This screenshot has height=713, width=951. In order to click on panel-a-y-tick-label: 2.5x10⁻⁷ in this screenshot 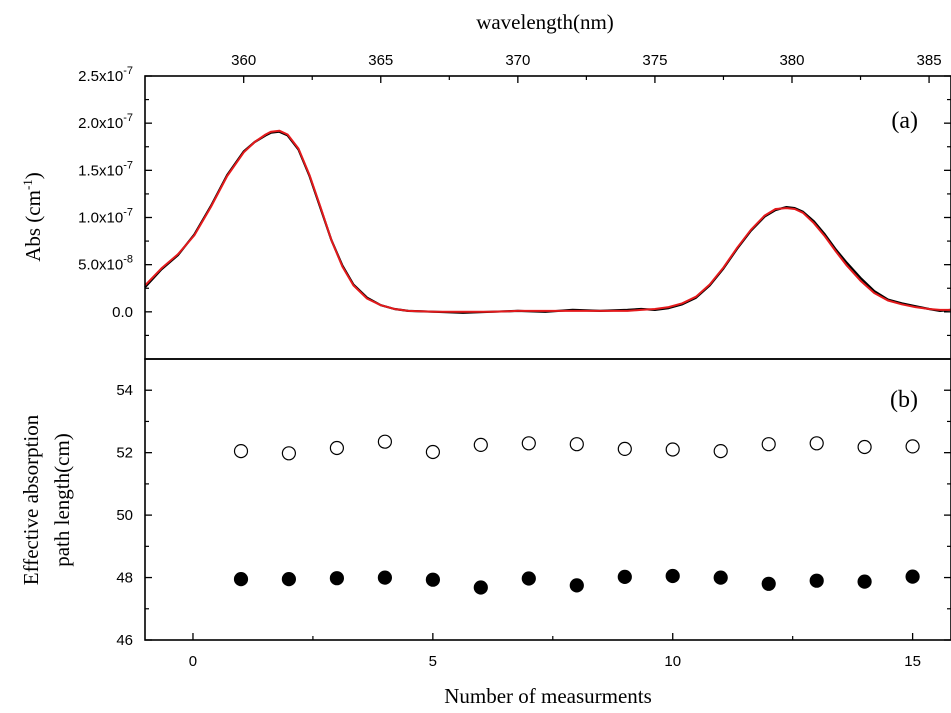, I will do `click(105, 75)`.